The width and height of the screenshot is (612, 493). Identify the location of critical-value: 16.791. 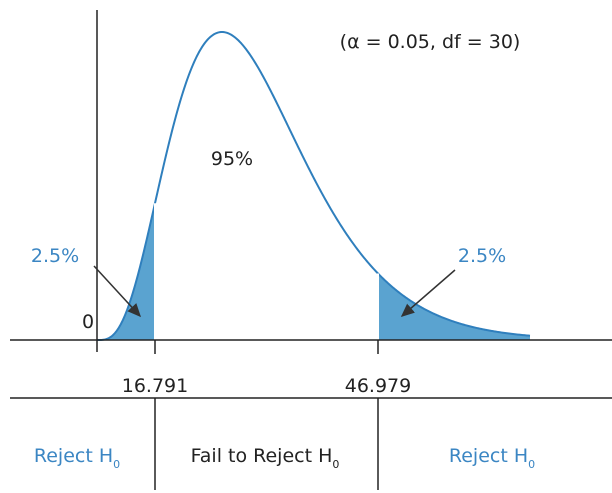
(155, 386).